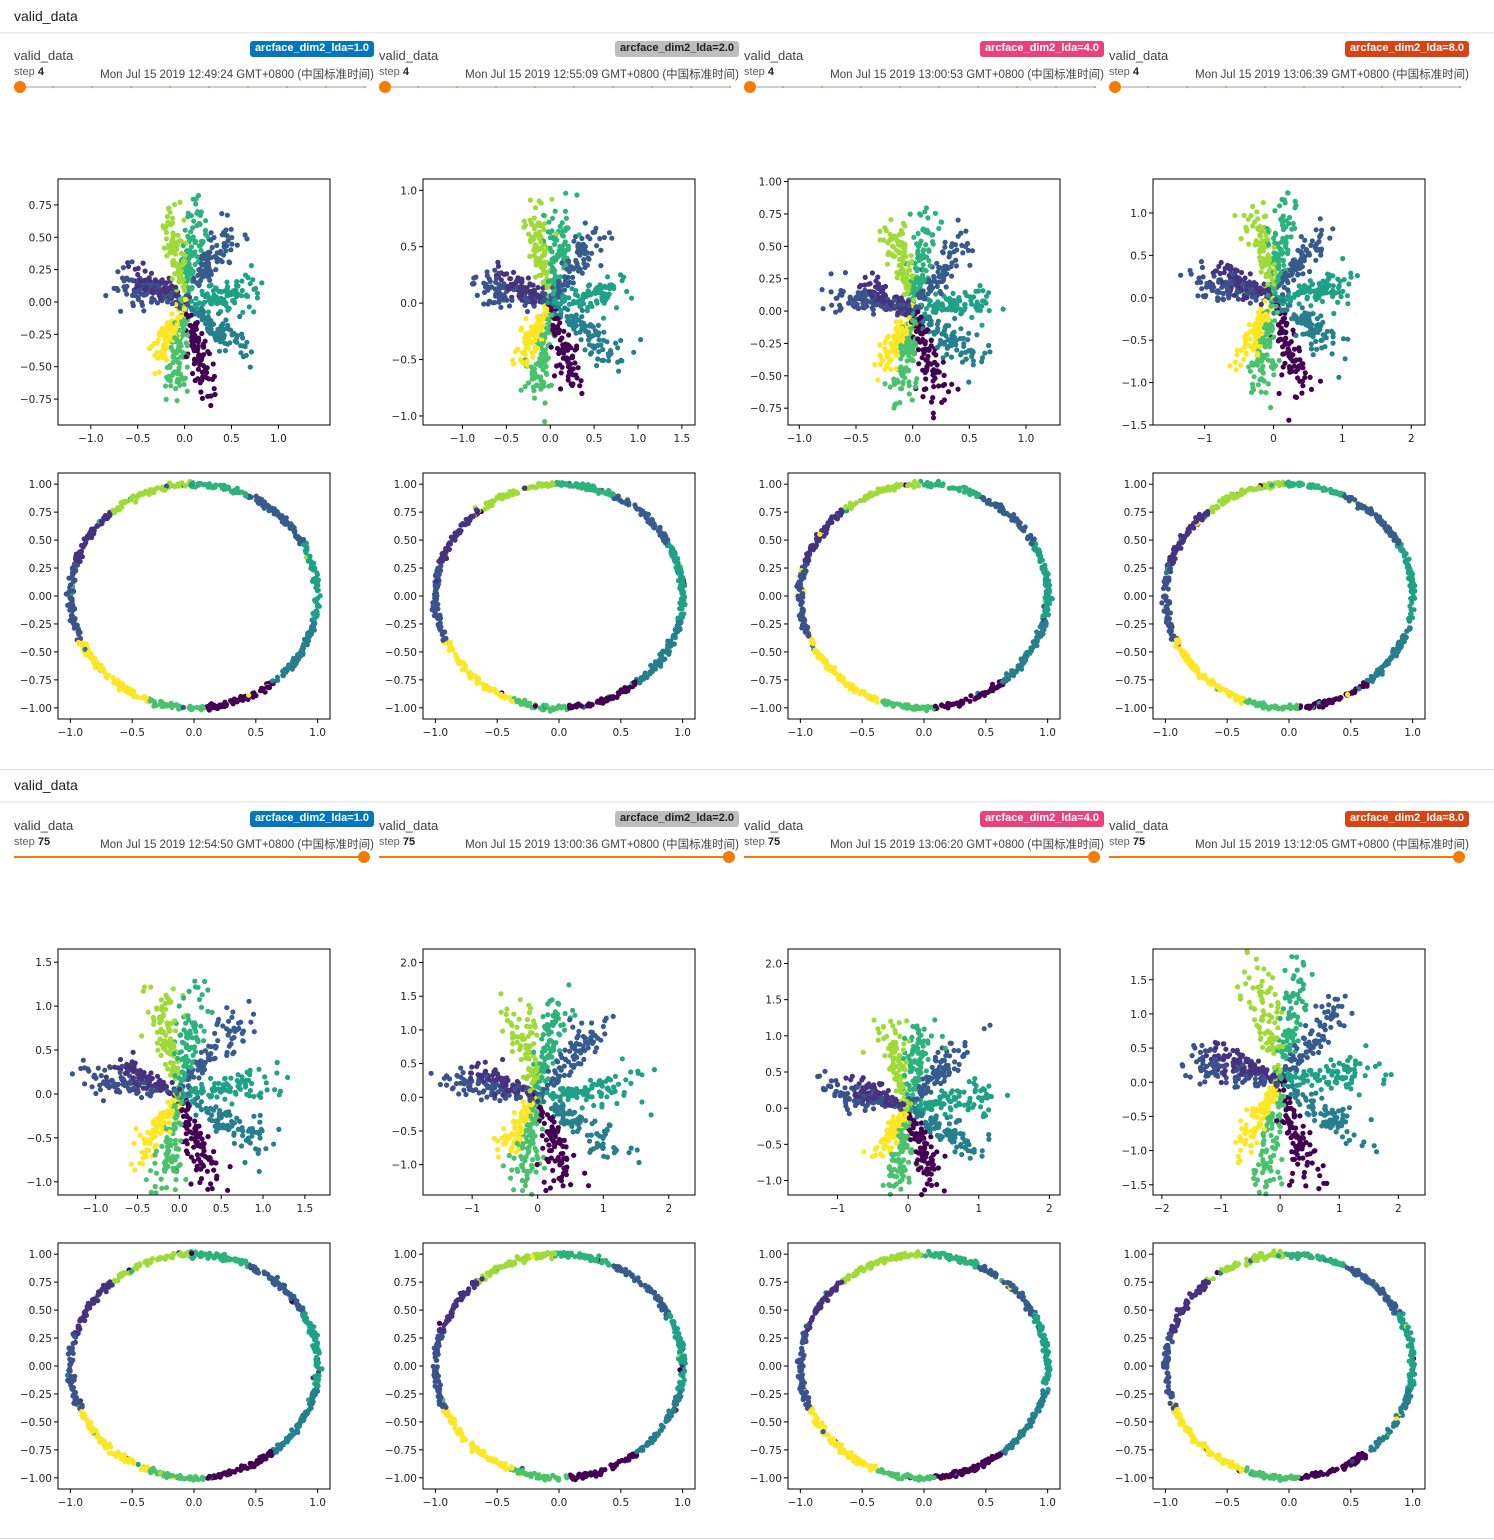 The width and height of the screenshot is (1494, 1540). What do you see at coordinates (36, 653) in the screenshot?
I see `y-tick-label: −0.50` at bounding box center [36, 653].